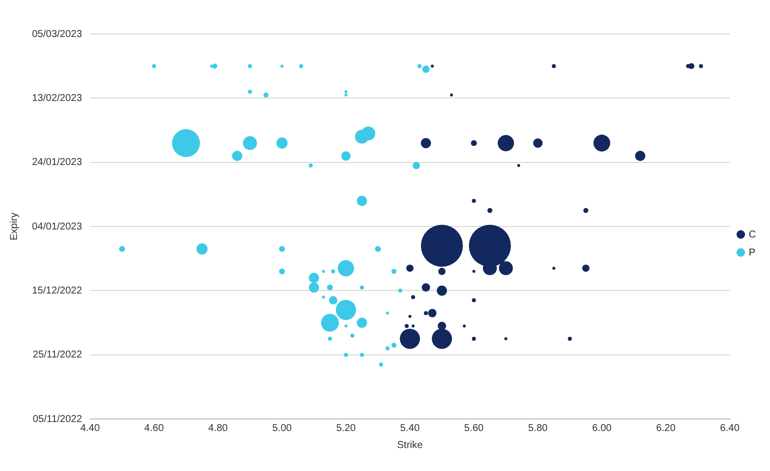 The image size is (770, 471). What do you see at coordinates (90, 428) in the screenshot?
I see `x-tick-label: 4.40` at bounding box center [90, 428].